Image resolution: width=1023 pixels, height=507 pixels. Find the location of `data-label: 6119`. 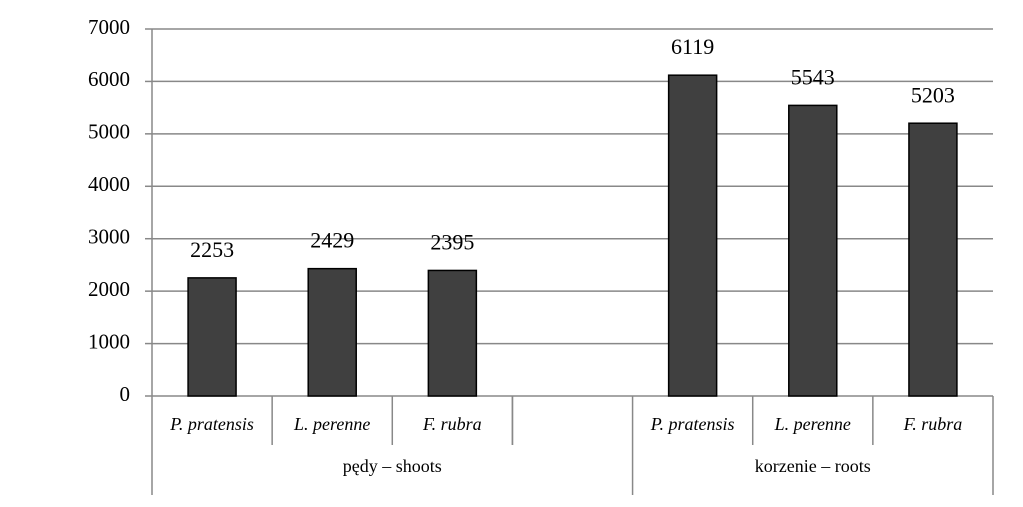

data-label: 6119 is located at coordinates (692, 46).